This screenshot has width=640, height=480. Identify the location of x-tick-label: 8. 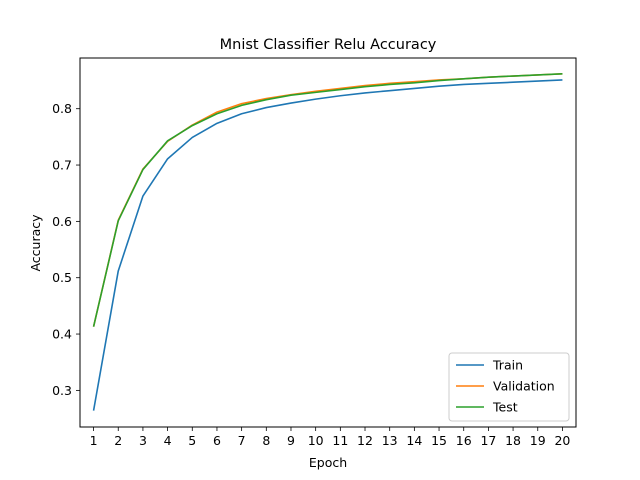
(266, 440).